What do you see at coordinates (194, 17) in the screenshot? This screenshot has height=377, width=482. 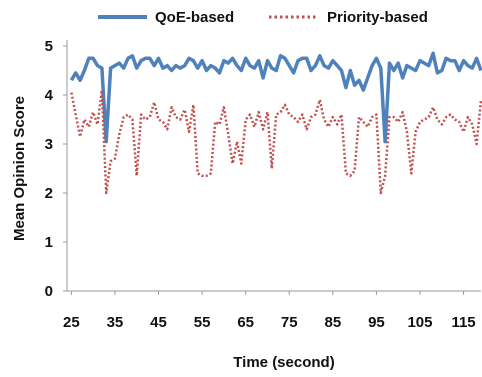 I see `legend-label-qoe-based: QoE-based` at bounding box center [194, 17].